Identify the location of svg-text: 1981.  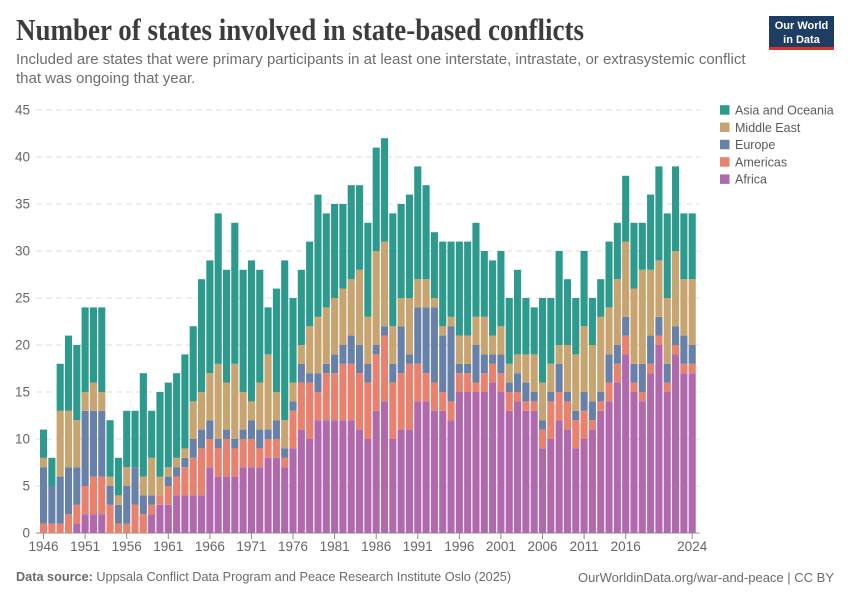
(335, 546).